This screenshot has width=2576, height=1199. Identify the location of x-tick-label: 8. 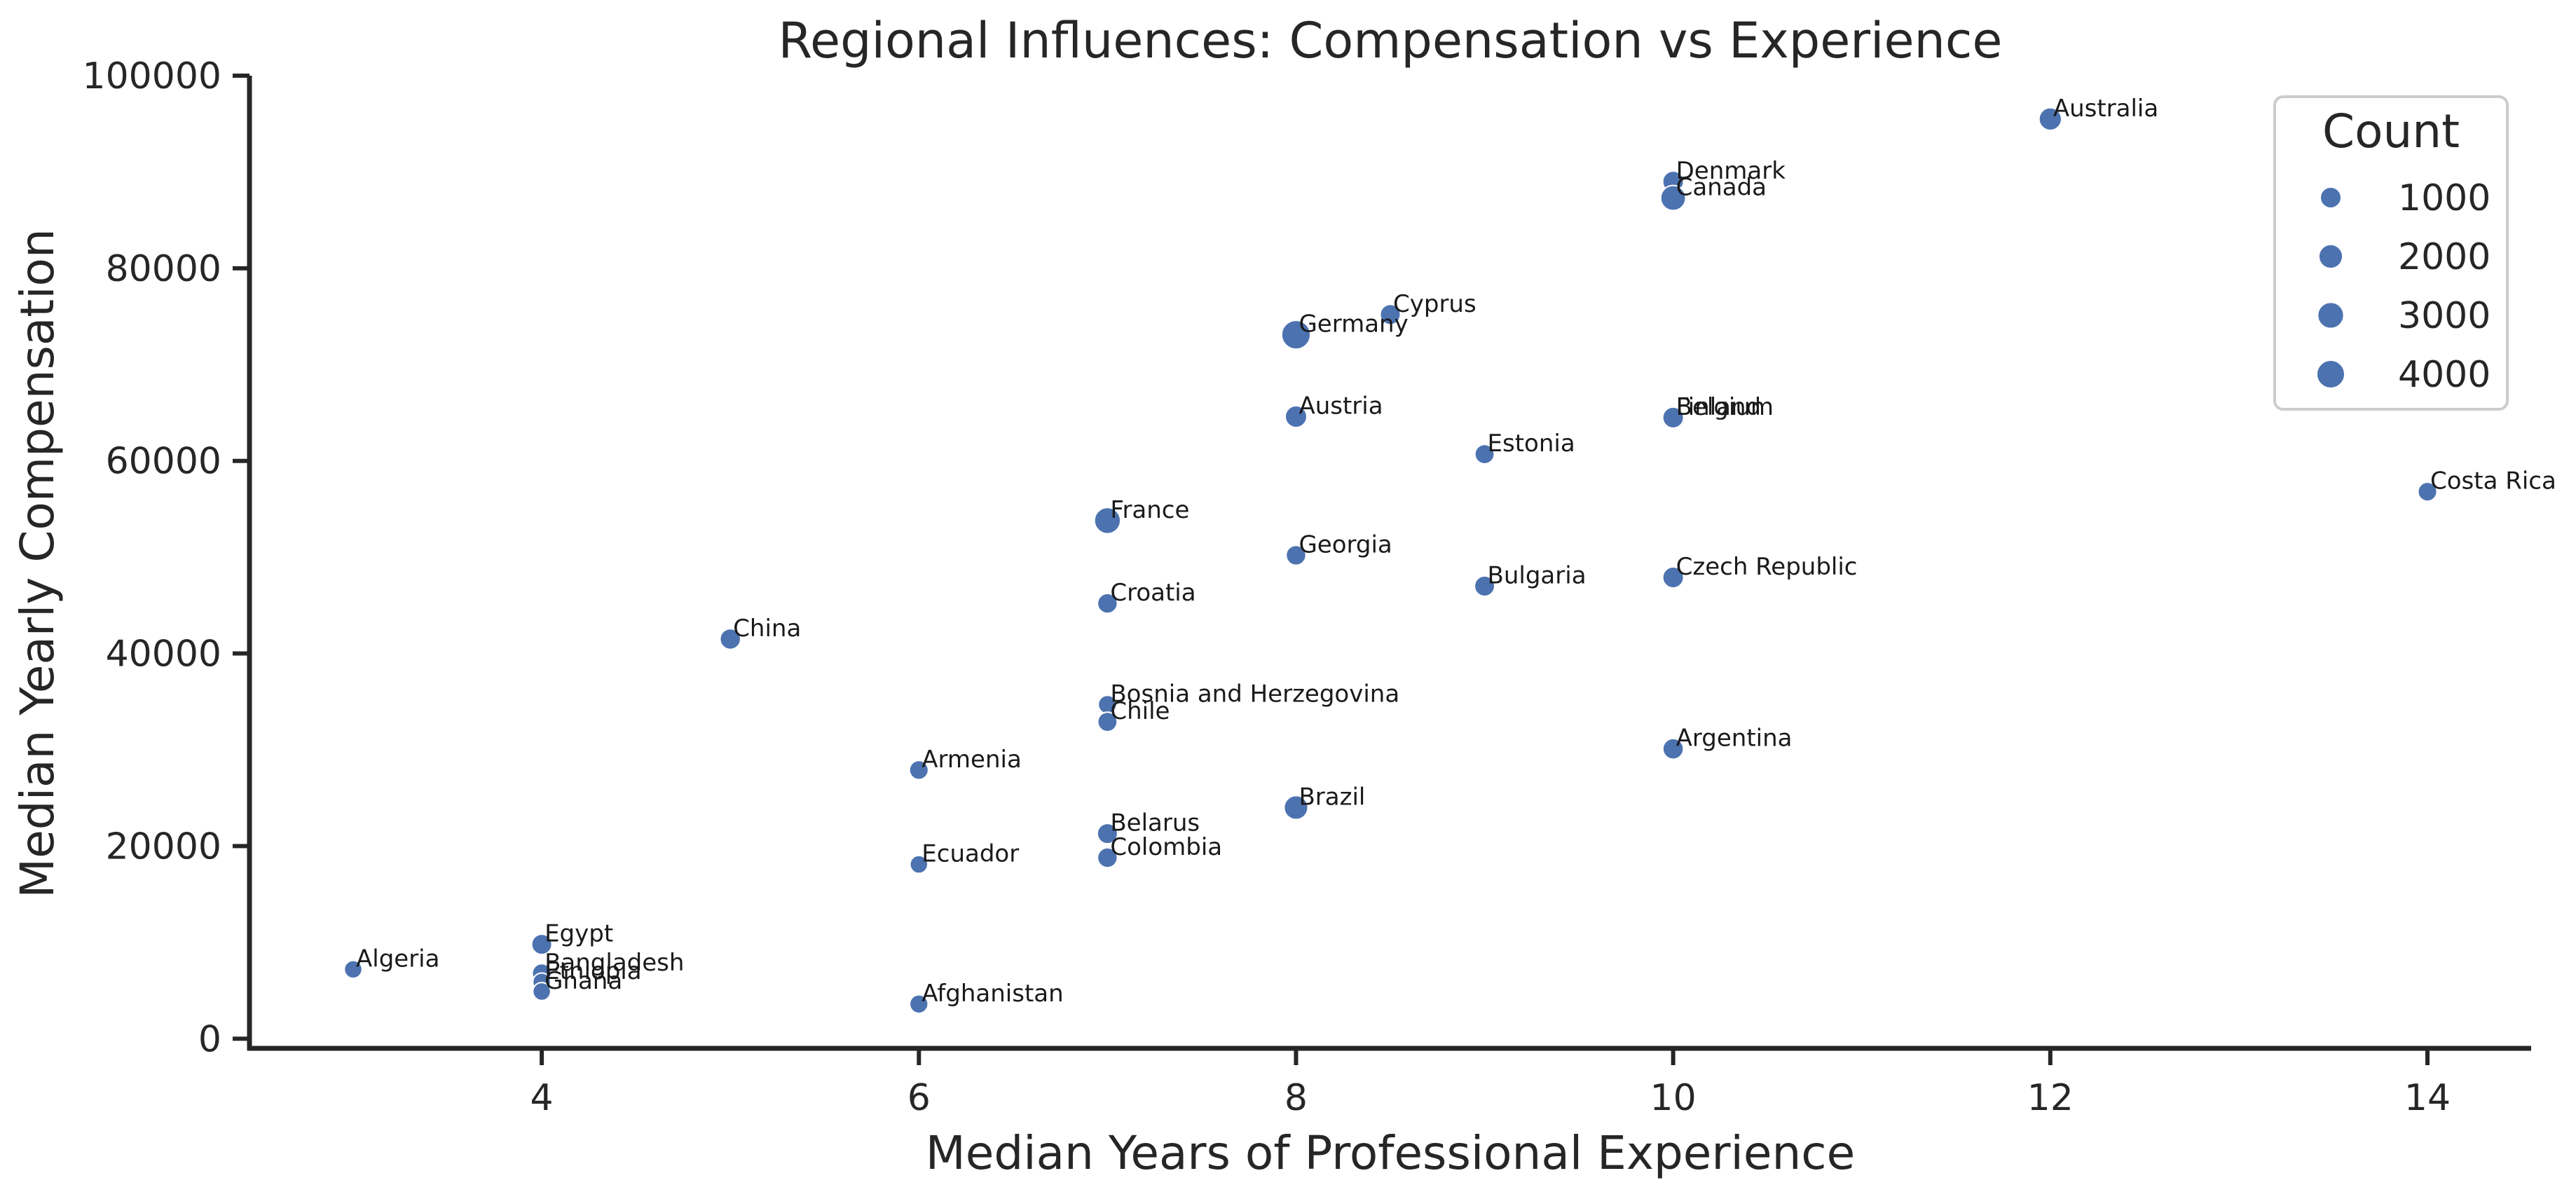
(1296, 1098).